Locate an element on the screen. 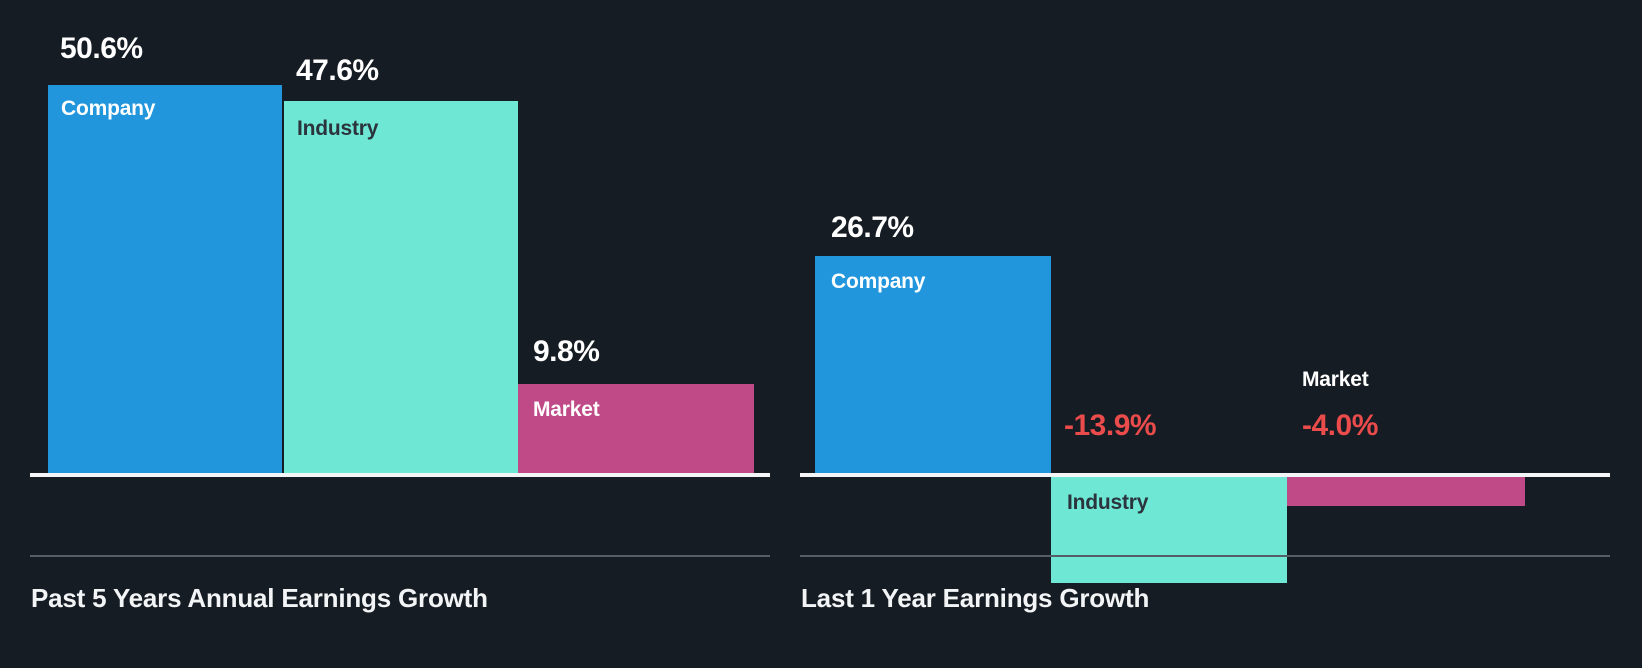 This screenshot has height=668, width=1642. company-value-label: 50.6% is located at coordinates (101, 48).